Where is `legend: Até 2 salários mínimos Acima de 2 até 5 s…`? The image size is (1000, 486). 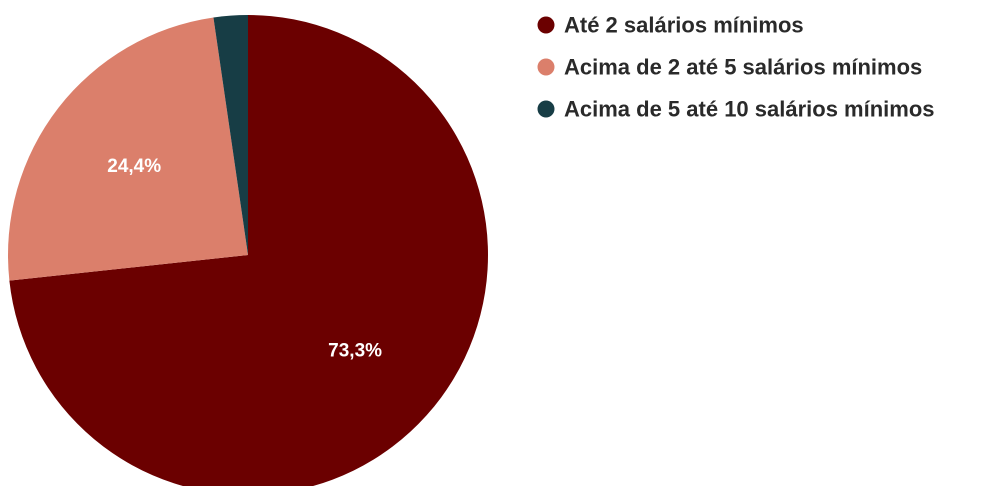
legend: Até 2 salários mínimos Acima de 2 até 5 s… is located at coordinates (736, 67).